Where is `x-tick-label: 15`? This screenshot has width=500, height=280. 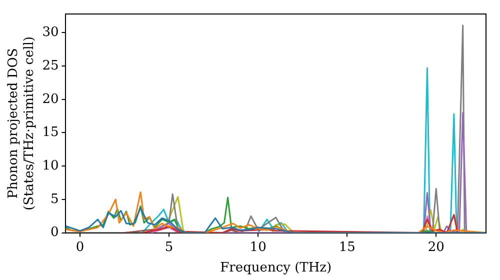 x-tick-label: 15 is located at coordinates (347, 247).